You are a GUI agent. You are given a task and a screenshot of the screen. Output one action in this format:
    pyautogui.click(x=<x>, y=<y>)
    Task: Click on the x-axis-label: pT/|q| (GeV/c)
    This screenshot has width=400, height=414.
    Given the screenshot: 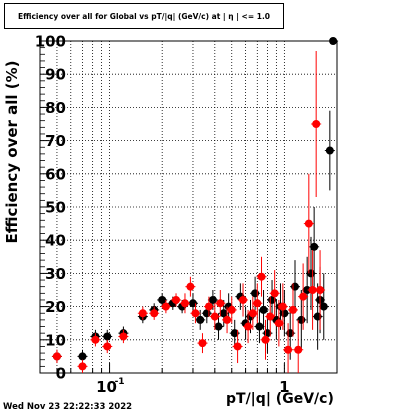 What is the action you would take?
    pyautogui.click(x=280, y=399)
    